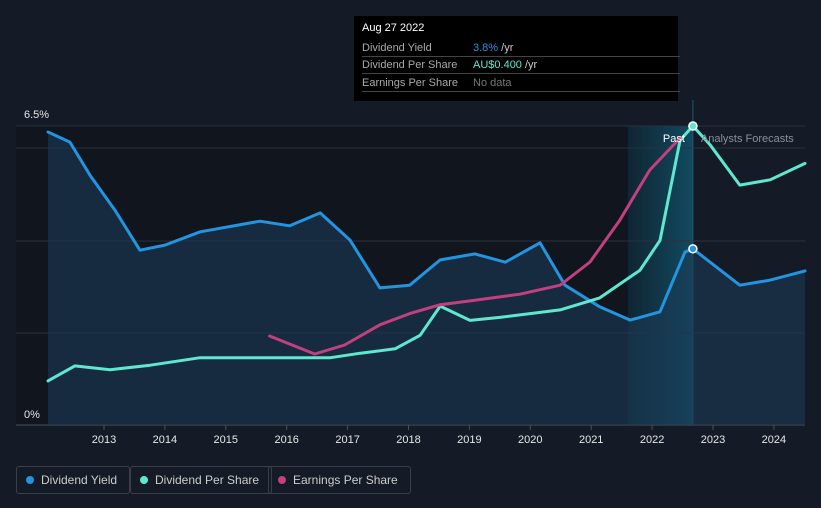 This screenshot has height=508, width=821. What do you see at coordinates (469, 440) in the screenshot?
I see `x-tick-label: 2019` at bounding box center [469, 440].